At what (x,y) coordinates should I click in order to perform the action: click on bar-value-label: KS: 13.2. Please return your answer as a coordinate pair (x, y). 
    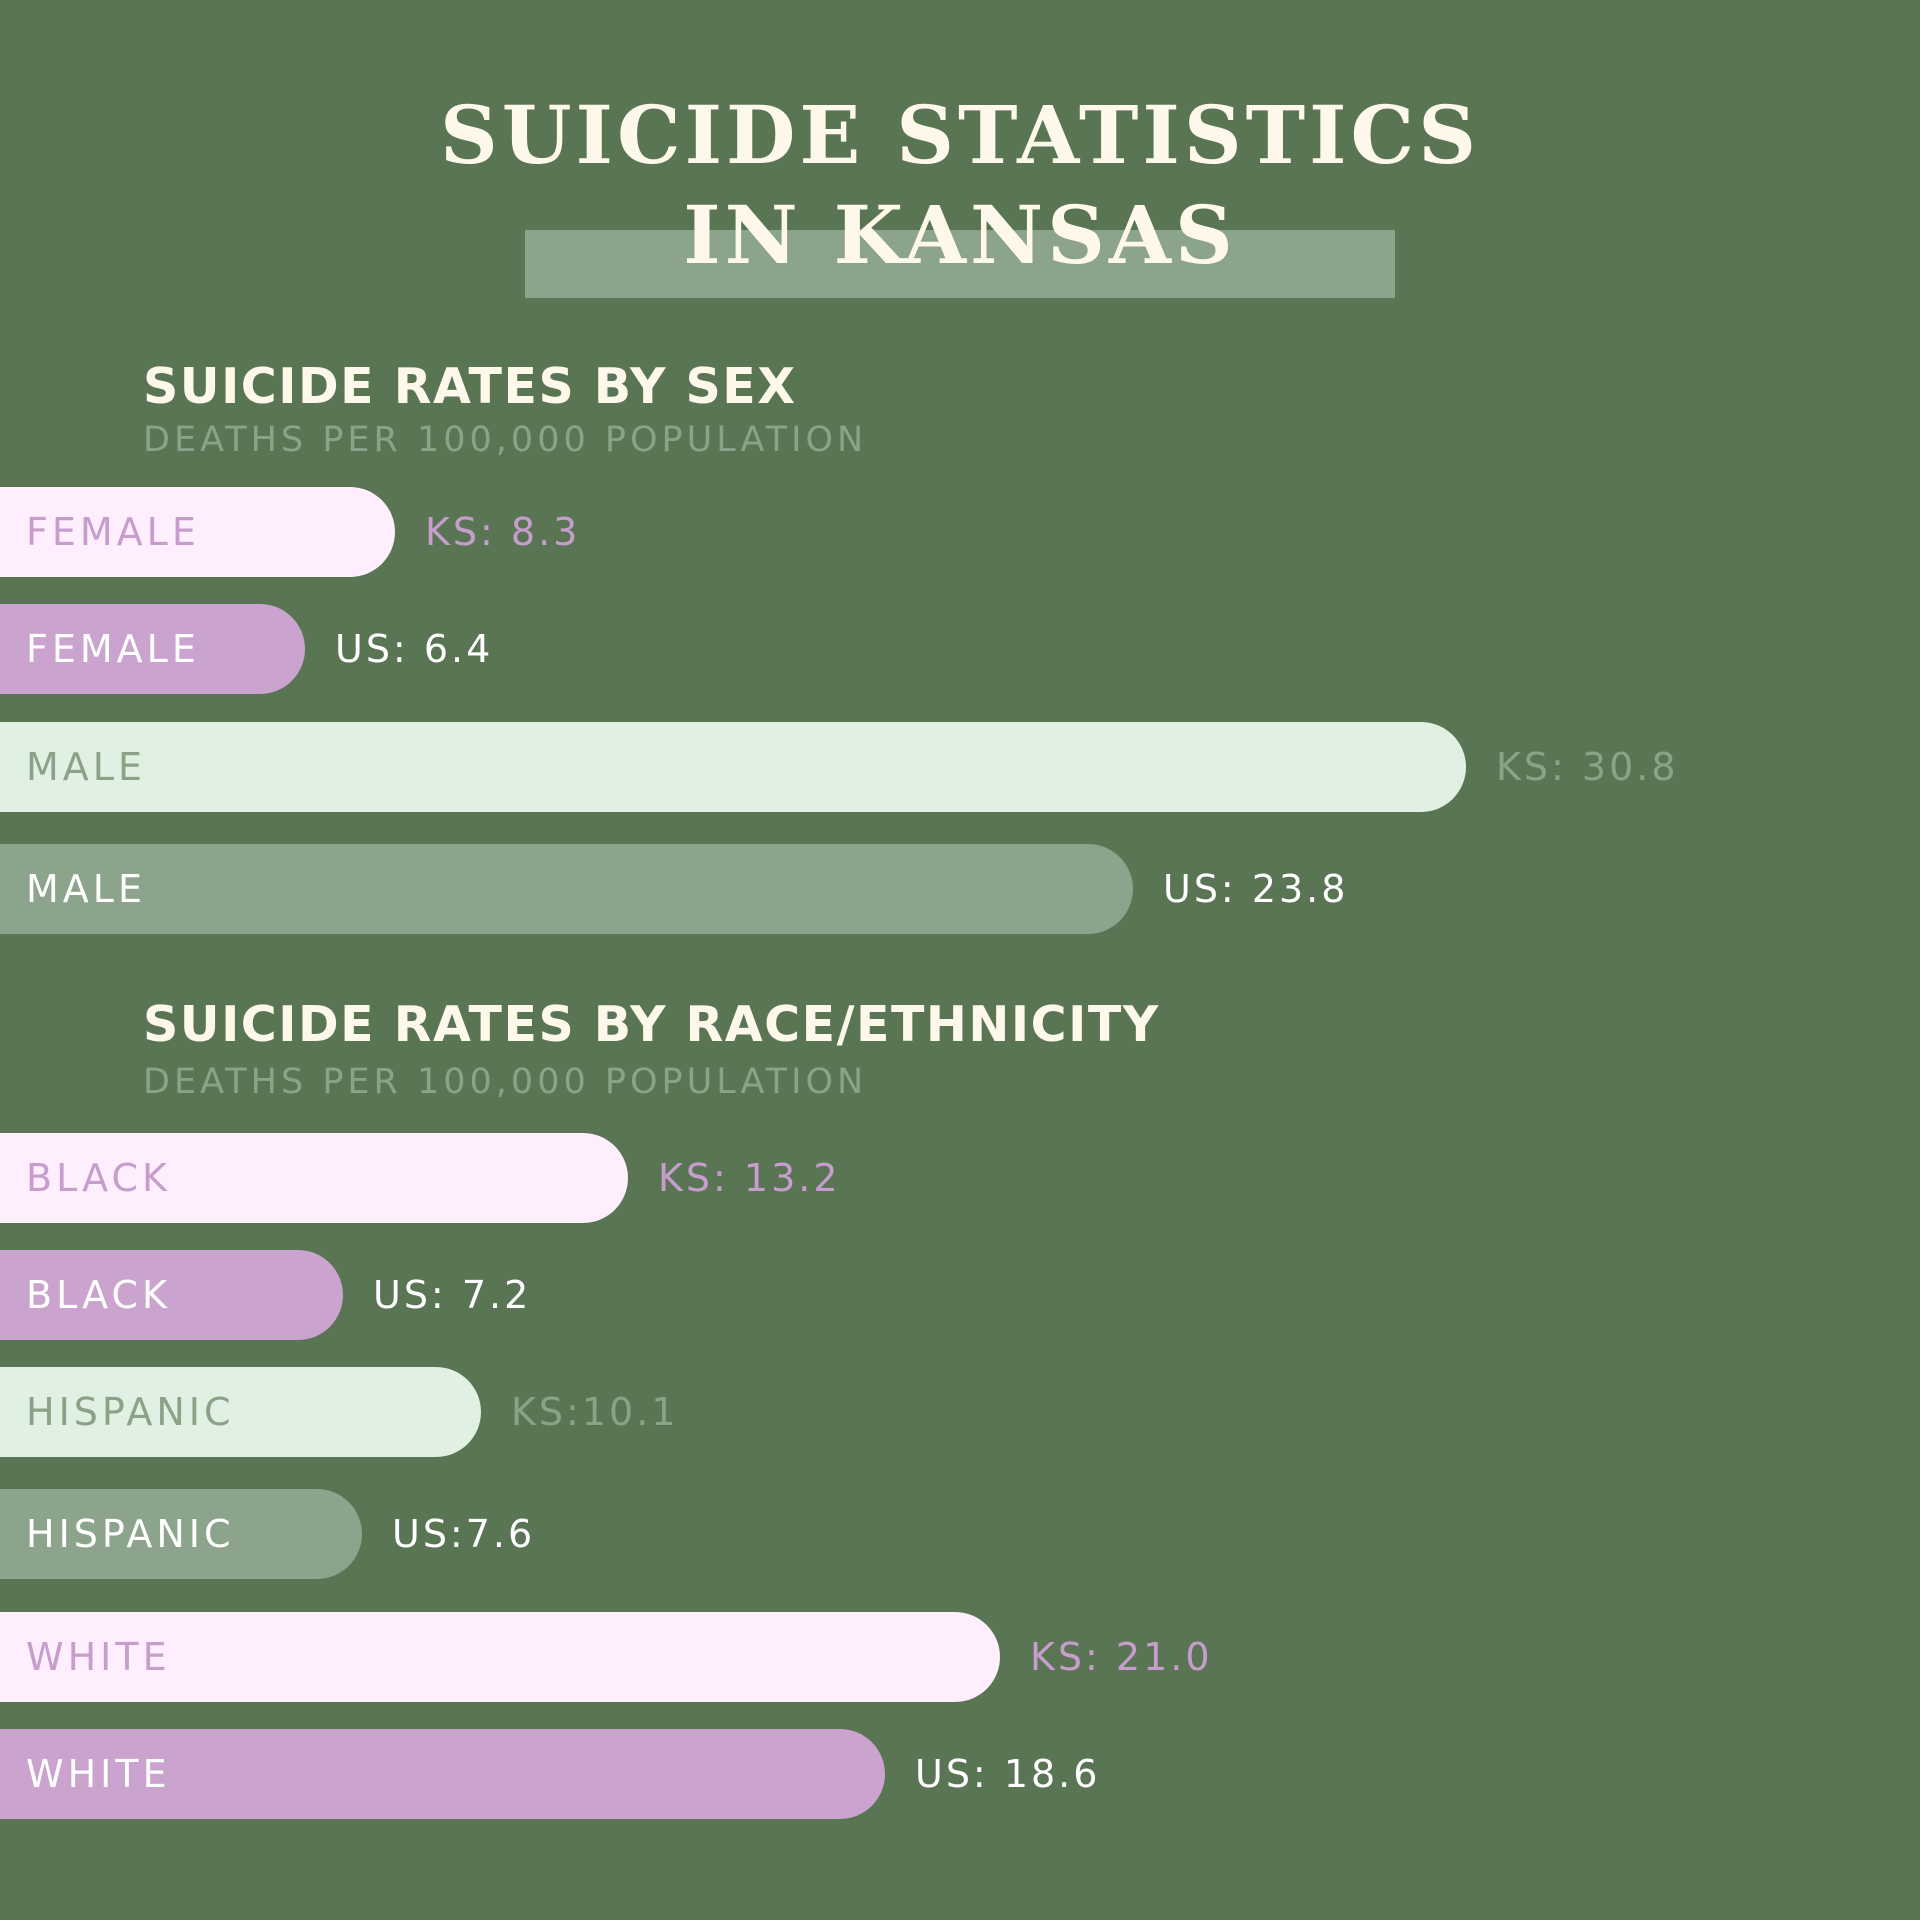
    Looking at the image, I should click on (749, 1178).